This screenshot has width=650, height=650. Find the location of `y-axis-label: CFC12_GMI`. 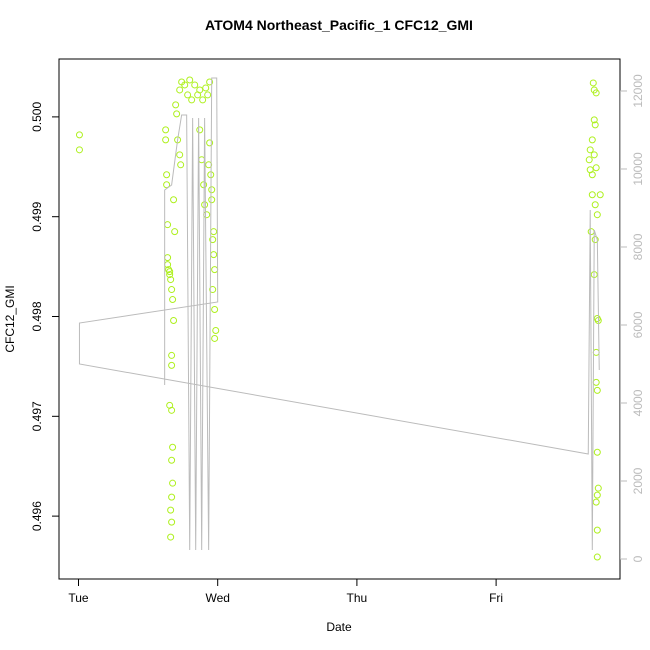

y-axis-label: CFC12_GMI is located at coordinates (10, 318).